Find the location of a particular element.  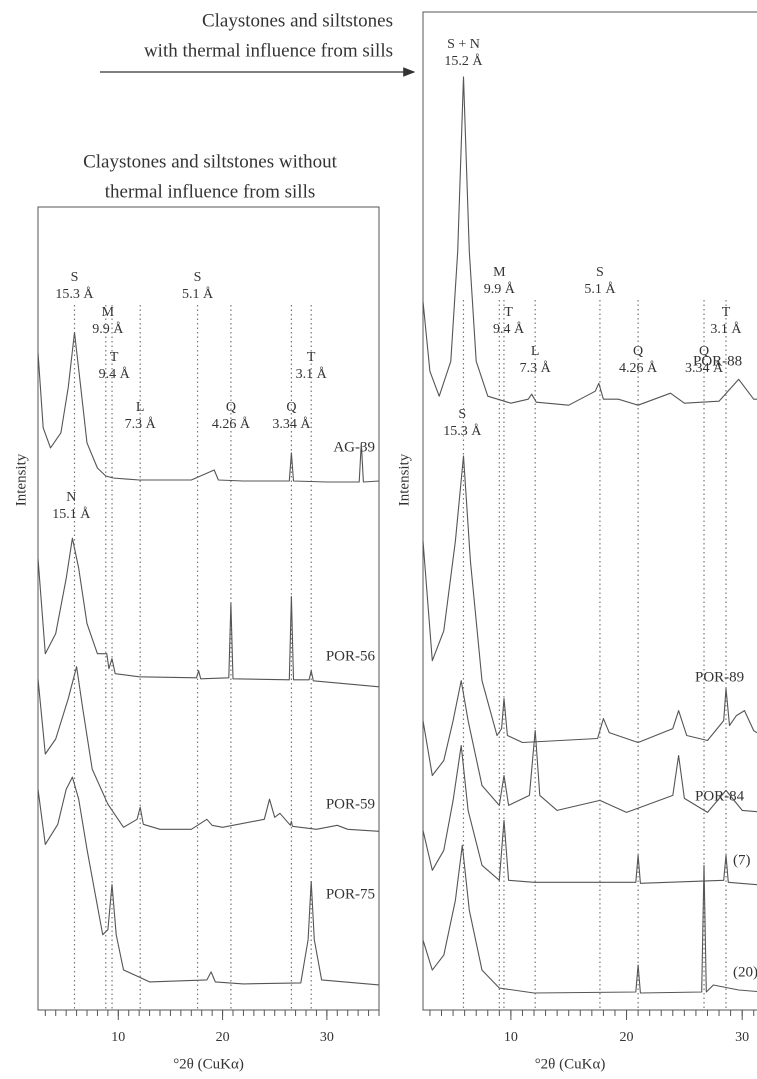

peak-spacing: 15.1 Å is located at coordinates (71, 514).